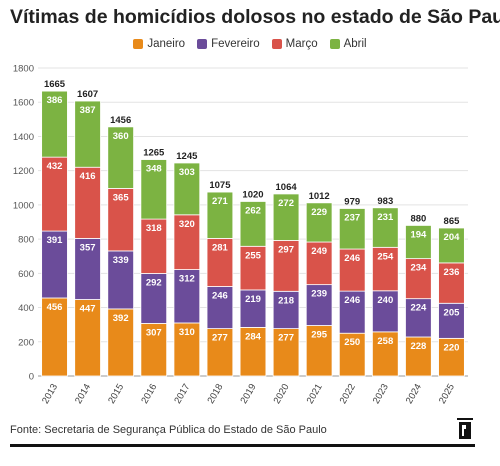 The width and height of the screenshot is (500, 466). Describe the element at coordinates (220, 185) in the screenshot. I see `total-label: 1075` at that location.